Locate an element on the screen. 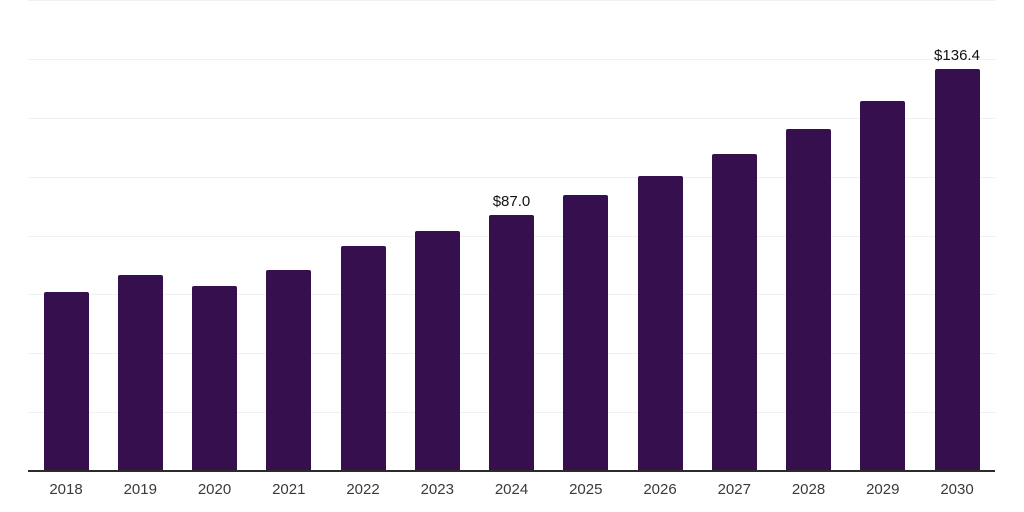  bar-2024 is located at coordinates (511, 342).